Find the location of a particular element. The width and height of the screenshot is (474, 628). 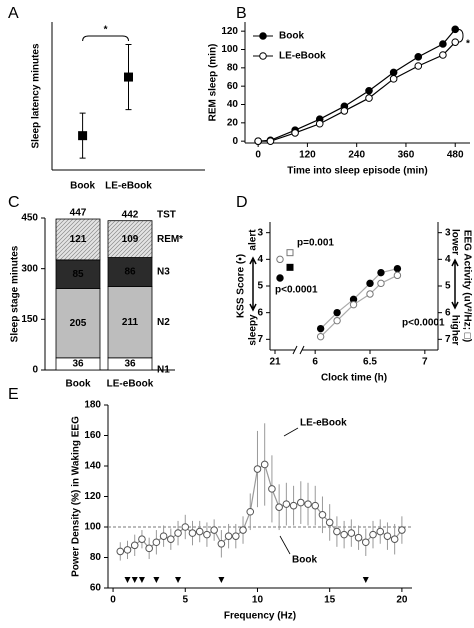

series-label: LE-eBook is located at coordinates (323, 423).